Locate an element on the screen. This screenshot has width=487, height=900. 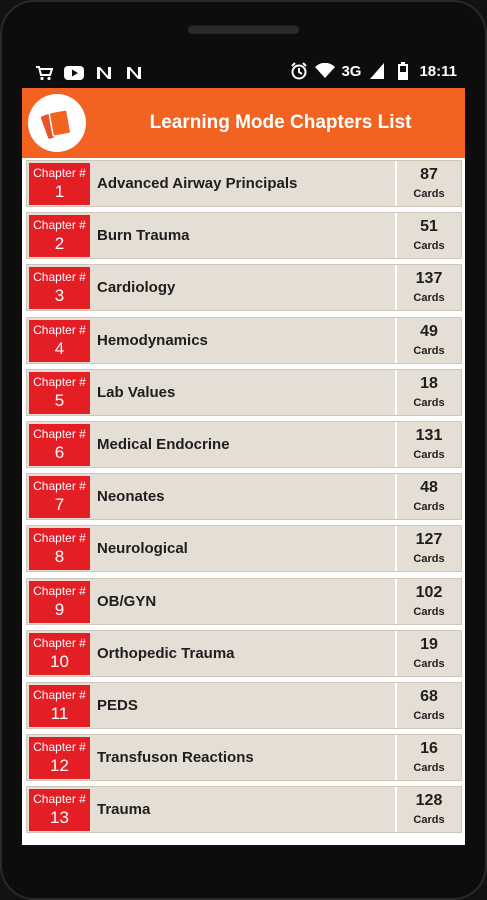
chapter-badge: Chapter #4 is located at coordinates (59, 340).